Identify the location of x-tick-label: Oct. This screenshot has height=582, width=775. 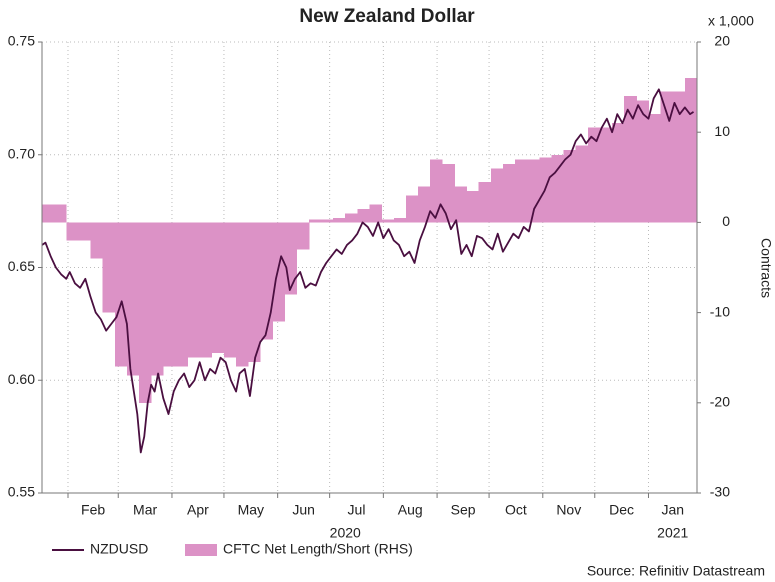
(516, 510).